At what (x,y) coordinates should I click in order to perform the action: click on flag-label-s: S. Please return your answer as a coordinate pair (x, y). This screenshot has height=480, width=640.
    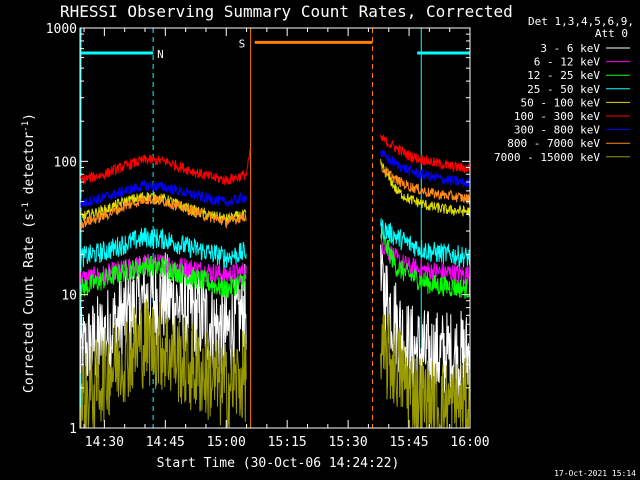
    Looking at the image, I should click on (242, 43).